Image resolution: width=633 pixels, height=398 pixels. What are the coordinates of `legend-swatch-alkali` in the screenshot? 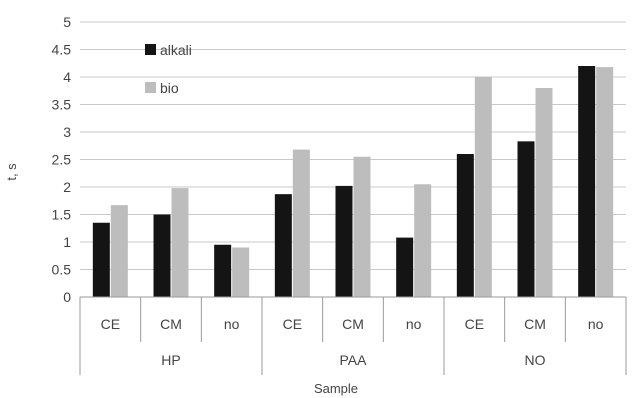 It's located at (150, 49).